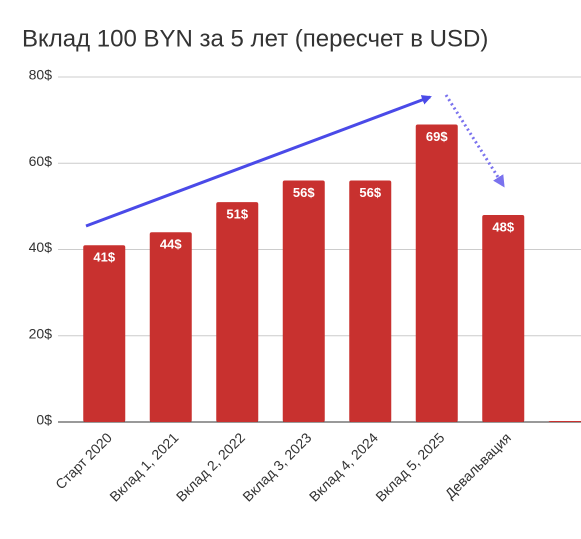 This screenshot has width=581, height=539. Describe the element at coordinates (237, 214) in the screenshot. I see `value-label: 51$` at that location.